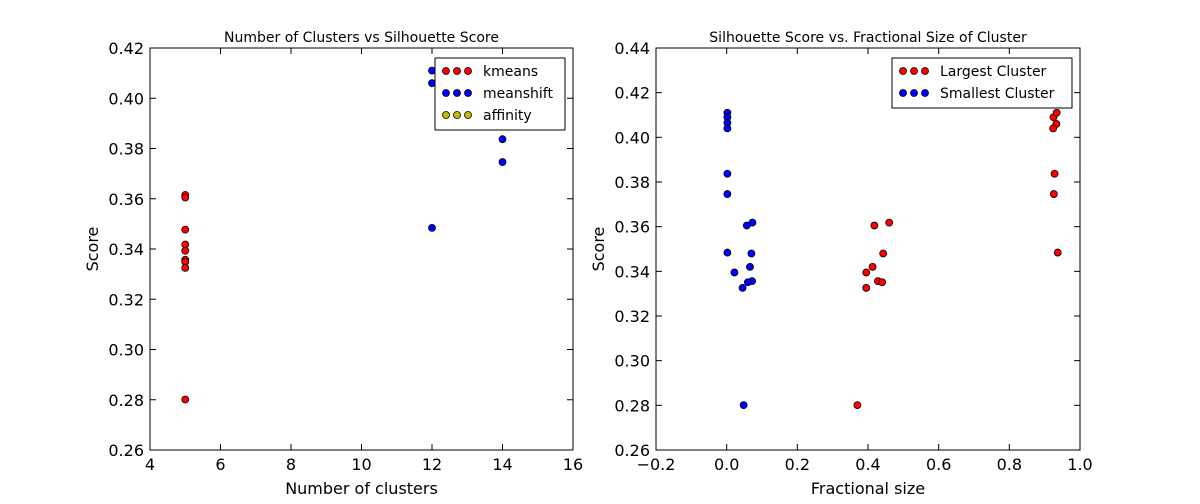 The height and width of the screenshot is (504, 1200). Describe the element at coordinates (291, 464) in the screenshot. I see `x-tick-label: 8` at that location.